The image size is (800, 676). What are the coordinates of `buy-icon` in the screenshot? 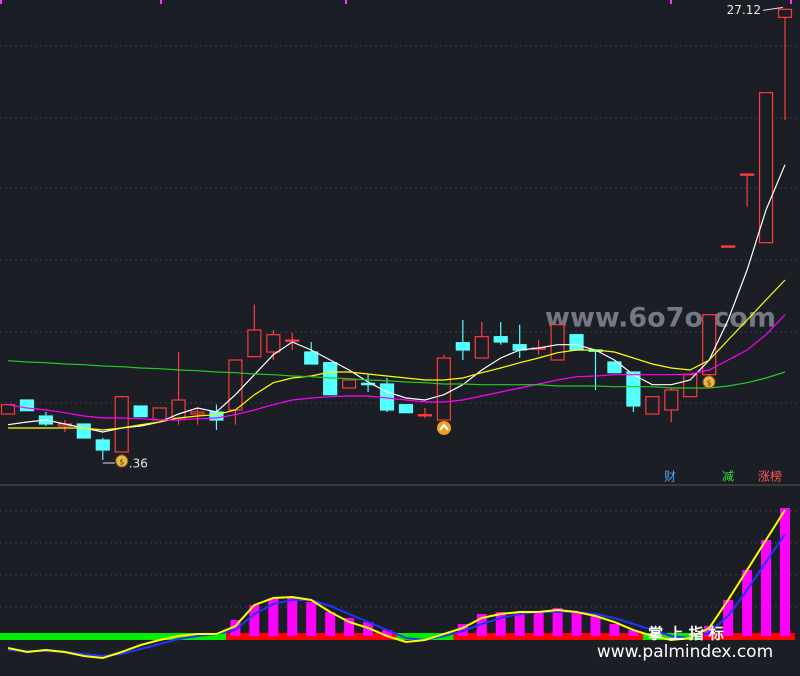 It's located at (444, 428).